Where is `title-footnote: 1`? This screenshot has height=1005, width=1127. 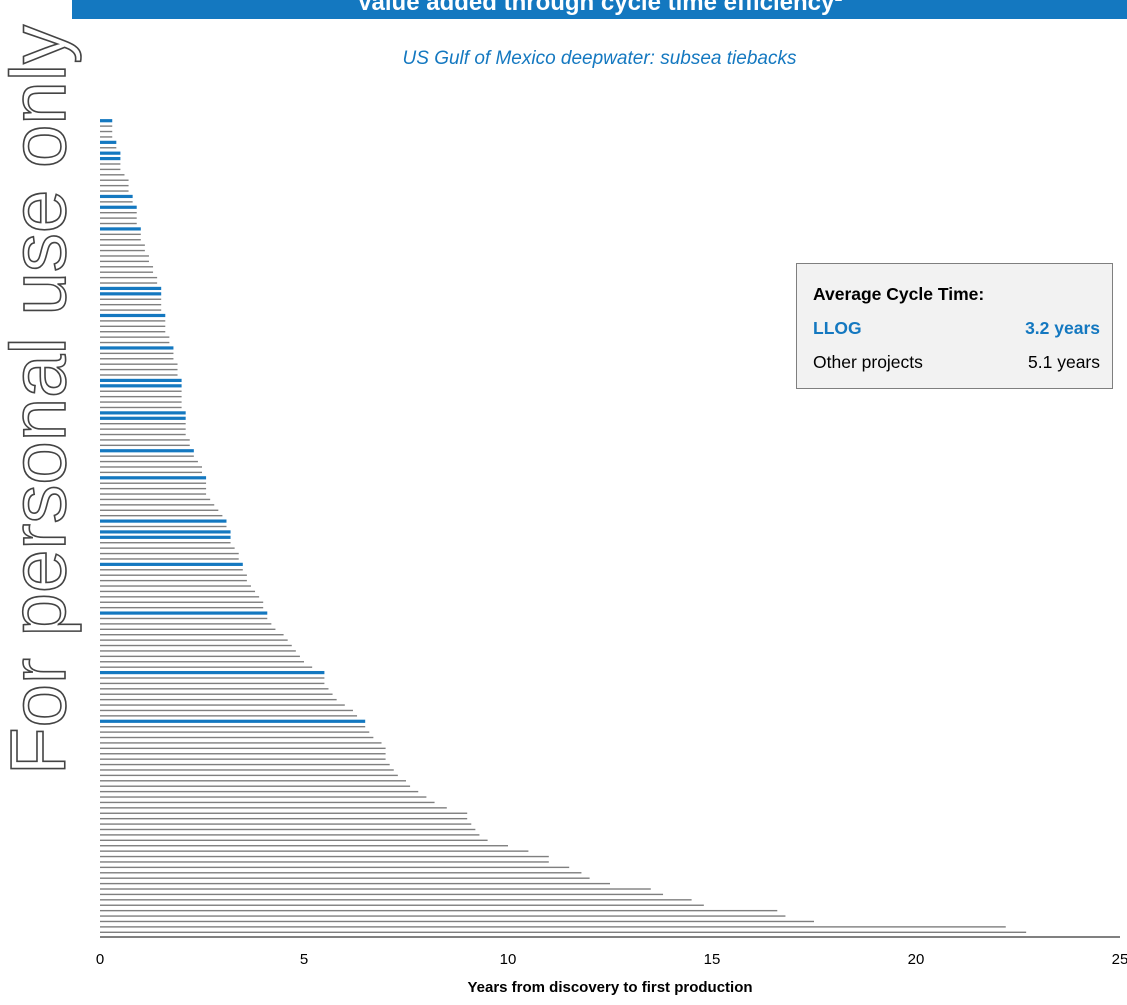
title-footnote: 1 is located at coordinates (838, 2).